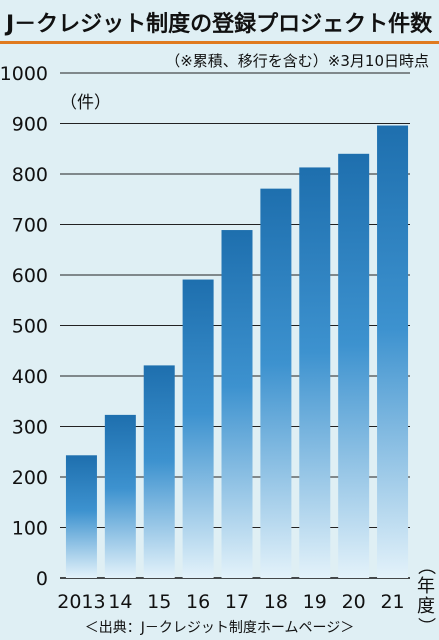  What do you see at coordinates (425, 626) in the screenshot?
I see `x-axis-label-char: ）` at bounding box center [425, 626].